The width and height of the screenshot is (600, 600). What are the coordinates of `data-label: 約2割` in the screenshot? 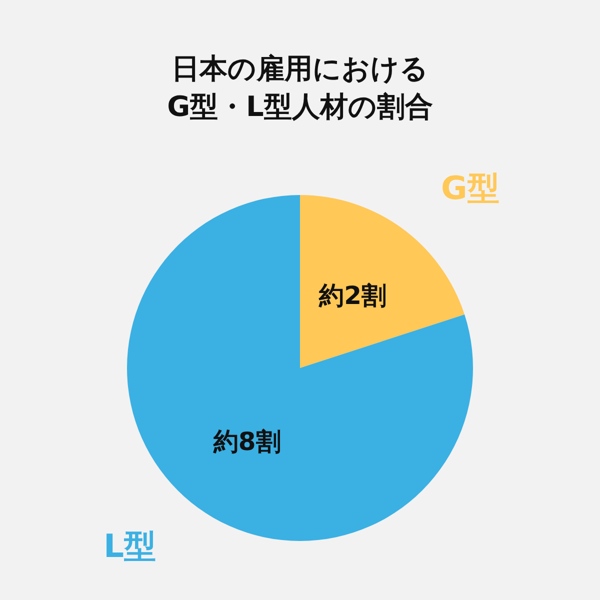 It's located at (352, 295).